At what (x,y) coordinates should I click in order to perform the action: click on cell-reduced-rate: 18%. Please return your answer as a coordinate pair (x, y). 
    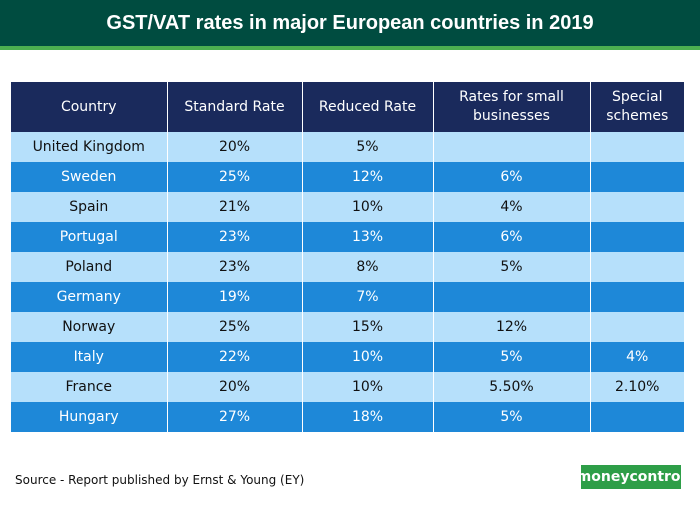
    Looking at the image, I should click on (368, 417).